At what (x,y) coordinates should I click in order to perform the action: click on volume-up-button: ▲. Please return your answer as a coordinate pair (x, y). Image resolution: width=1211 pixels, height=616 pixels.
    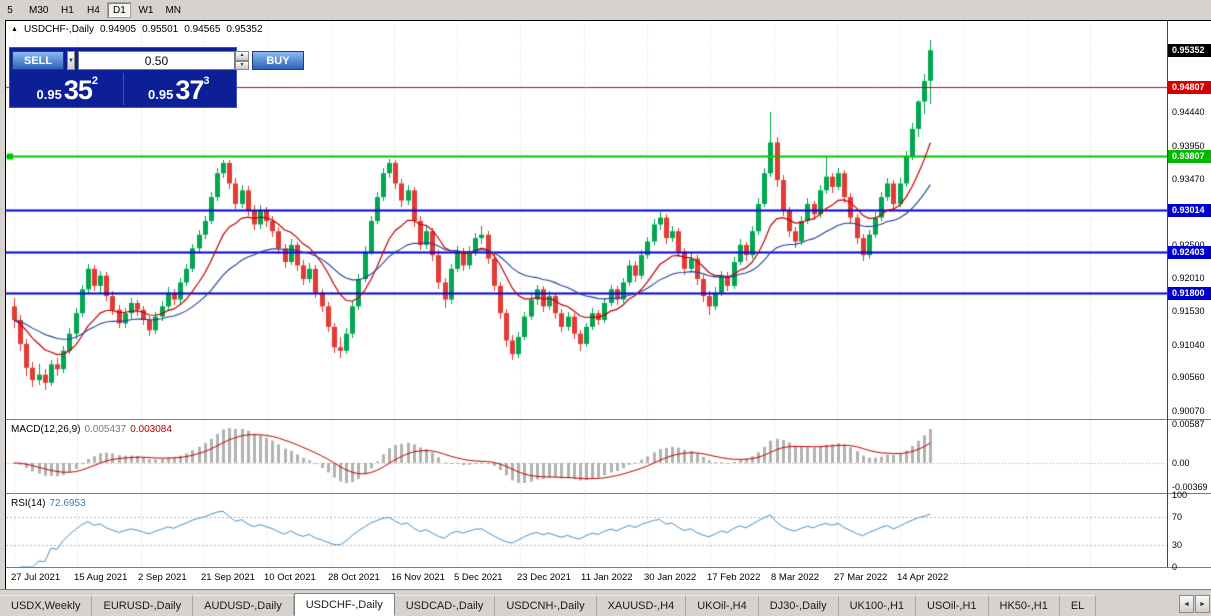
    Looking at the image, I should click on (241, 56).